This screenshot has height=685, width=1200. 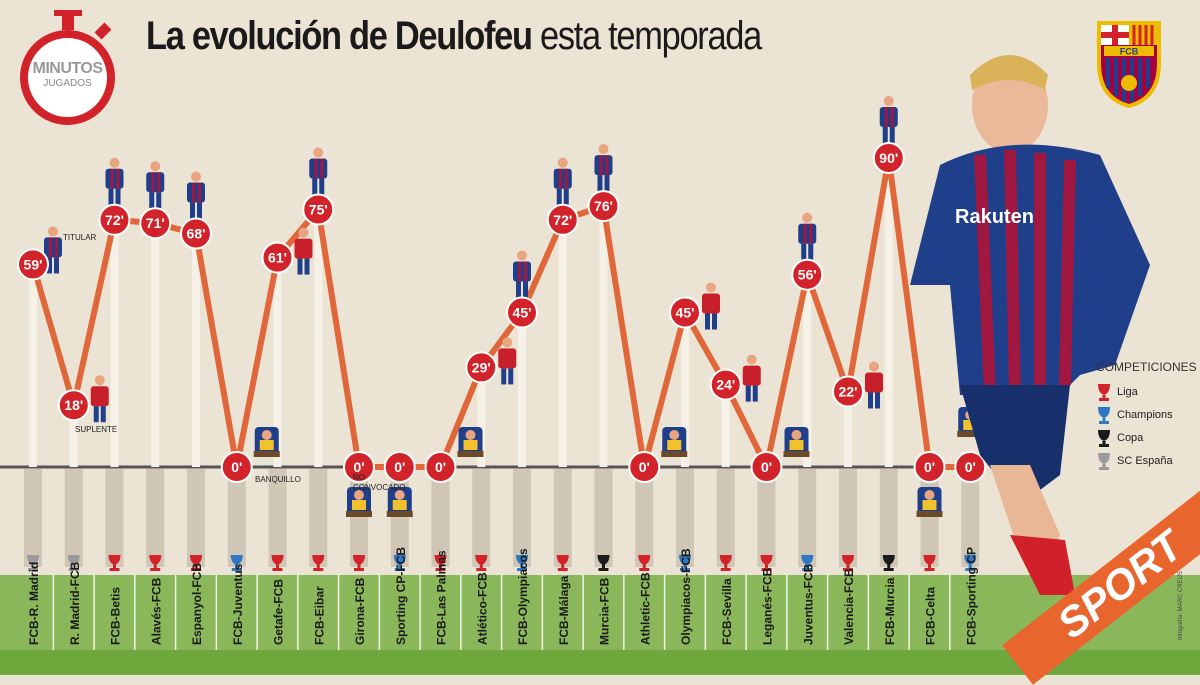 I want to click on data-point: 61', so click(x=277, y=257).